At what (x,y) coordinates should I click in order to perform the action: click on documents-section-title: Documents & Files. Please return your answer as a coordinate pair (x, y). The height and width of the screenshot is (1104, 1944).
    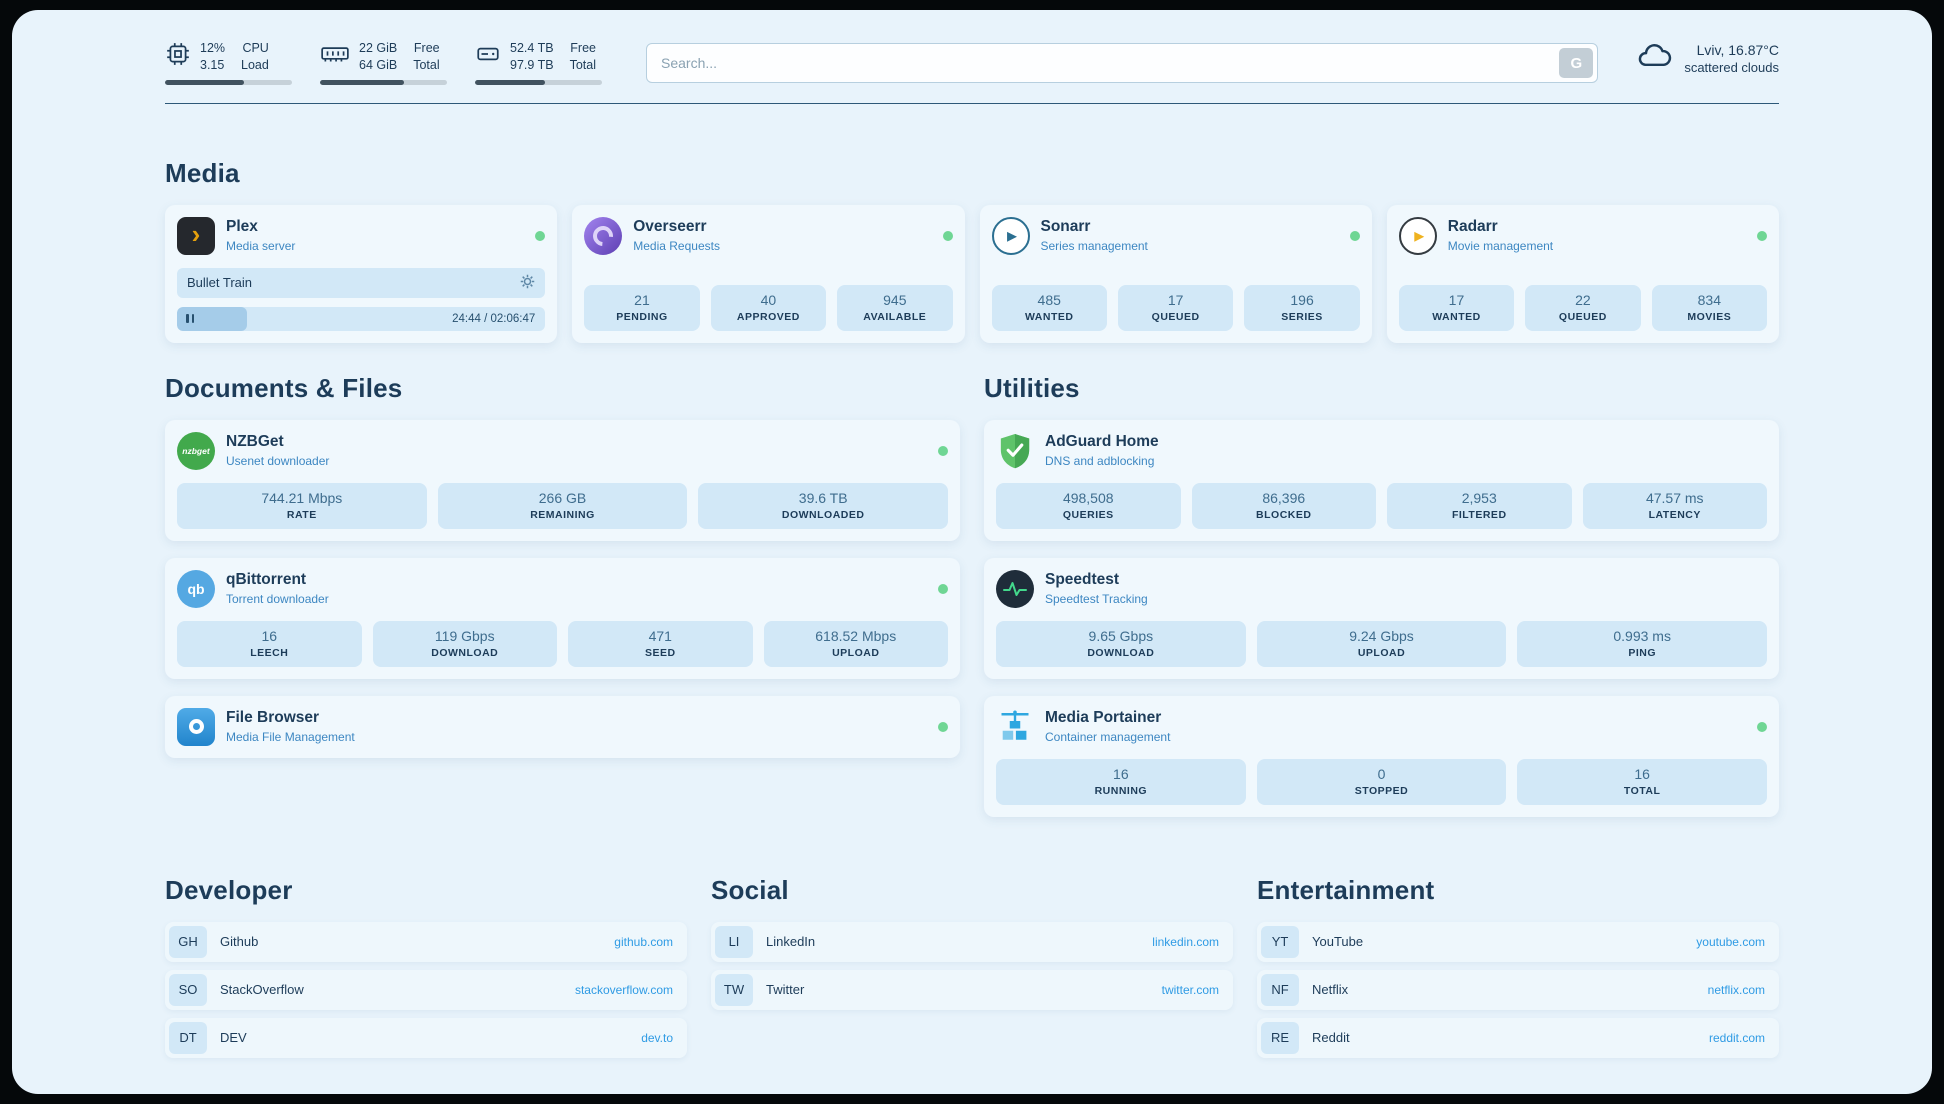
    Looking at the image, I should click on (284, 387).